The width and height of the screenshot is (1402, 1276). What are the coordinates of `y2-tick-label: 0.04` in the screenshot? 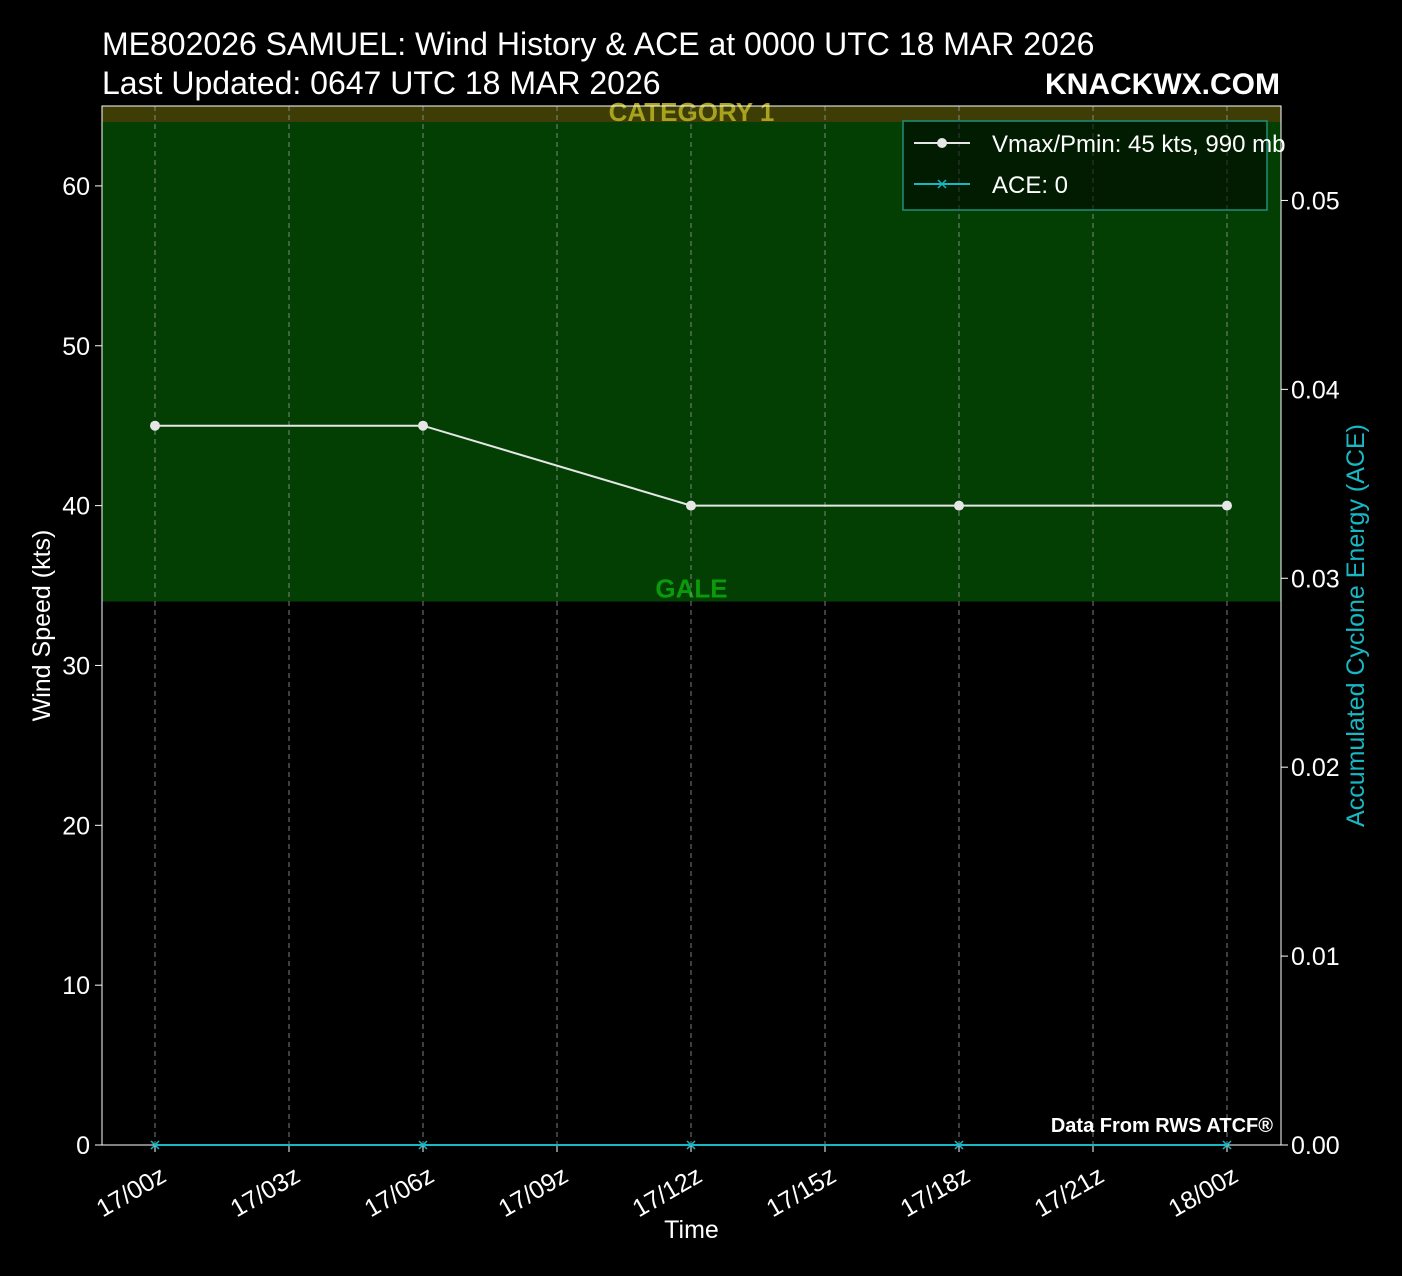 It's located at (1315, 390).